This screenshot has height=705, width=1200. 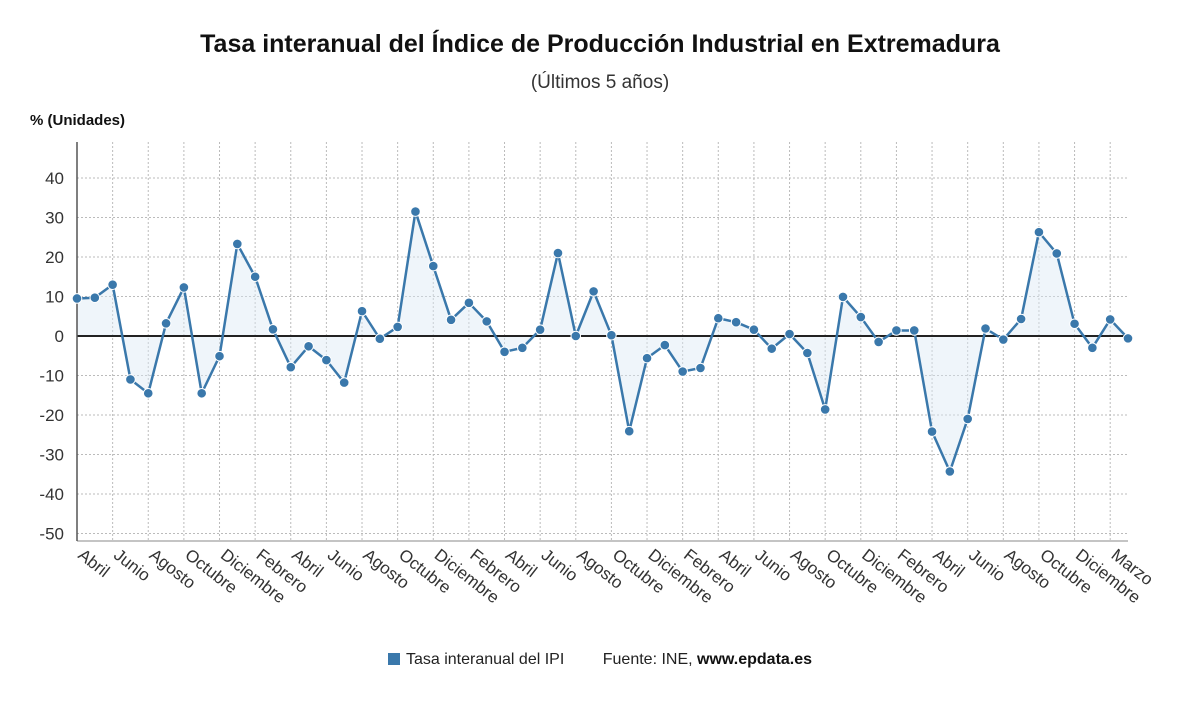 I want to click on source-site: www.epdata.es, so click(x=755, y=659).